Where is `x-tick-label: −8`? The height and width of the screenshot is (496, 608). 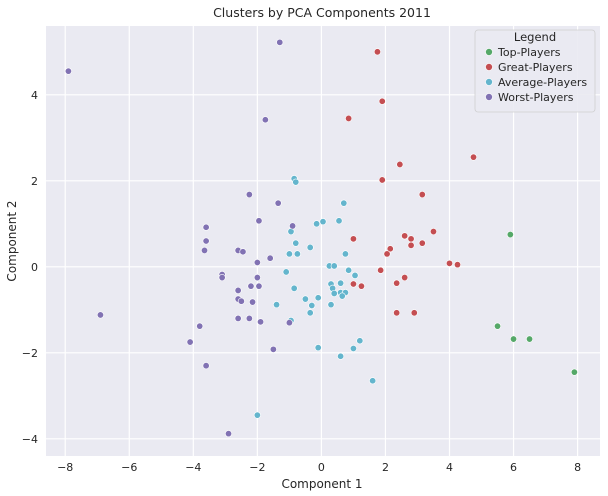 x-tick-label: −8 is located at coordinates (65, 467).